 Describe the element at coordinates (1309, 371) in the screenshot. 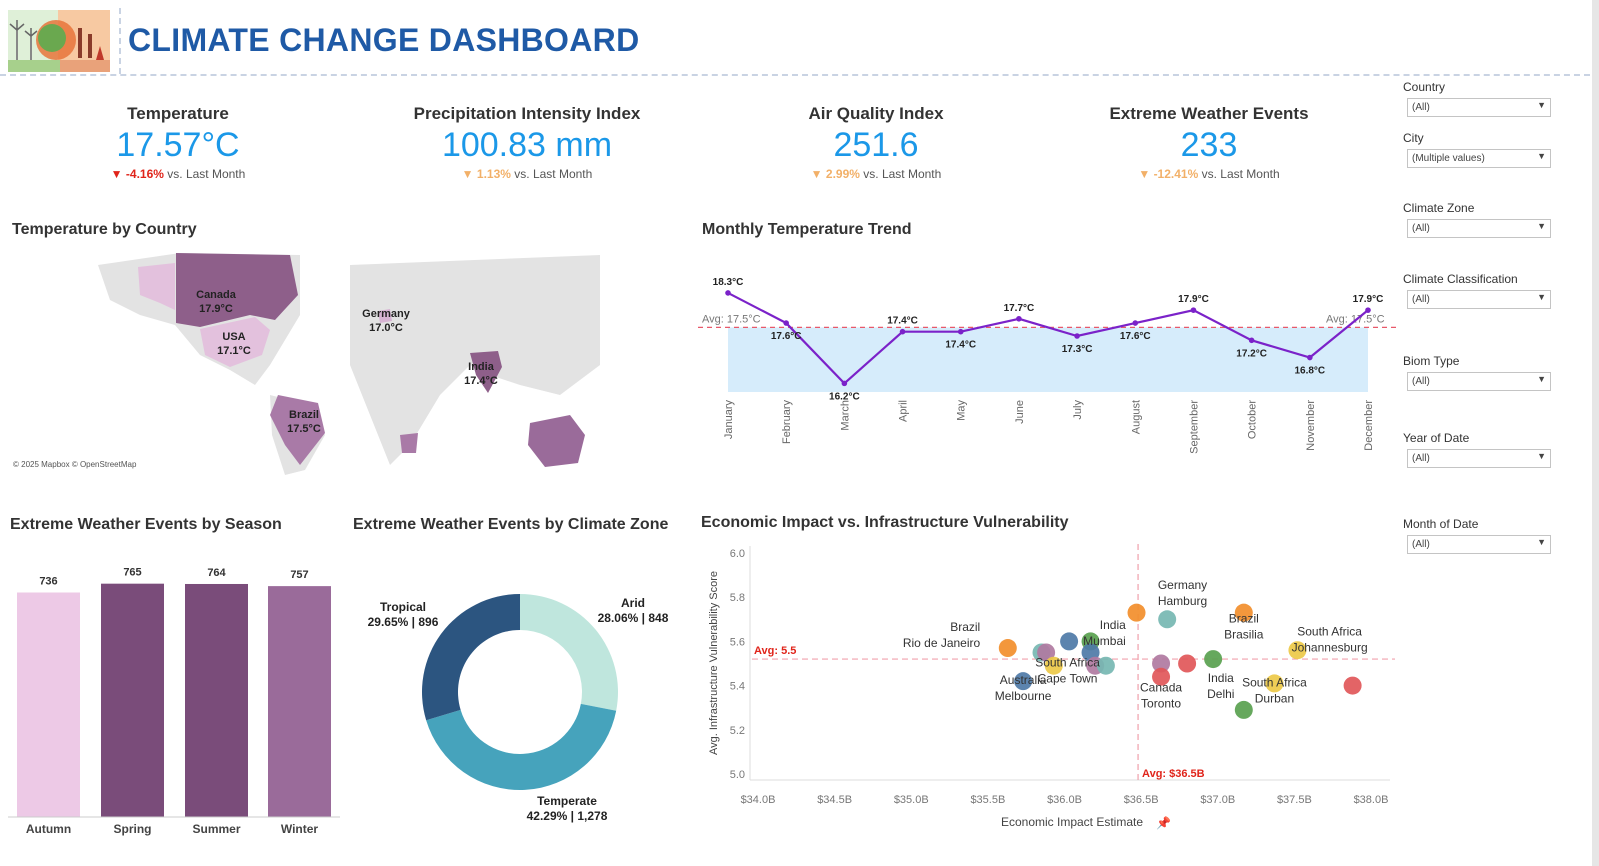

I see `trend-value-label: 16.8°C` at that location.